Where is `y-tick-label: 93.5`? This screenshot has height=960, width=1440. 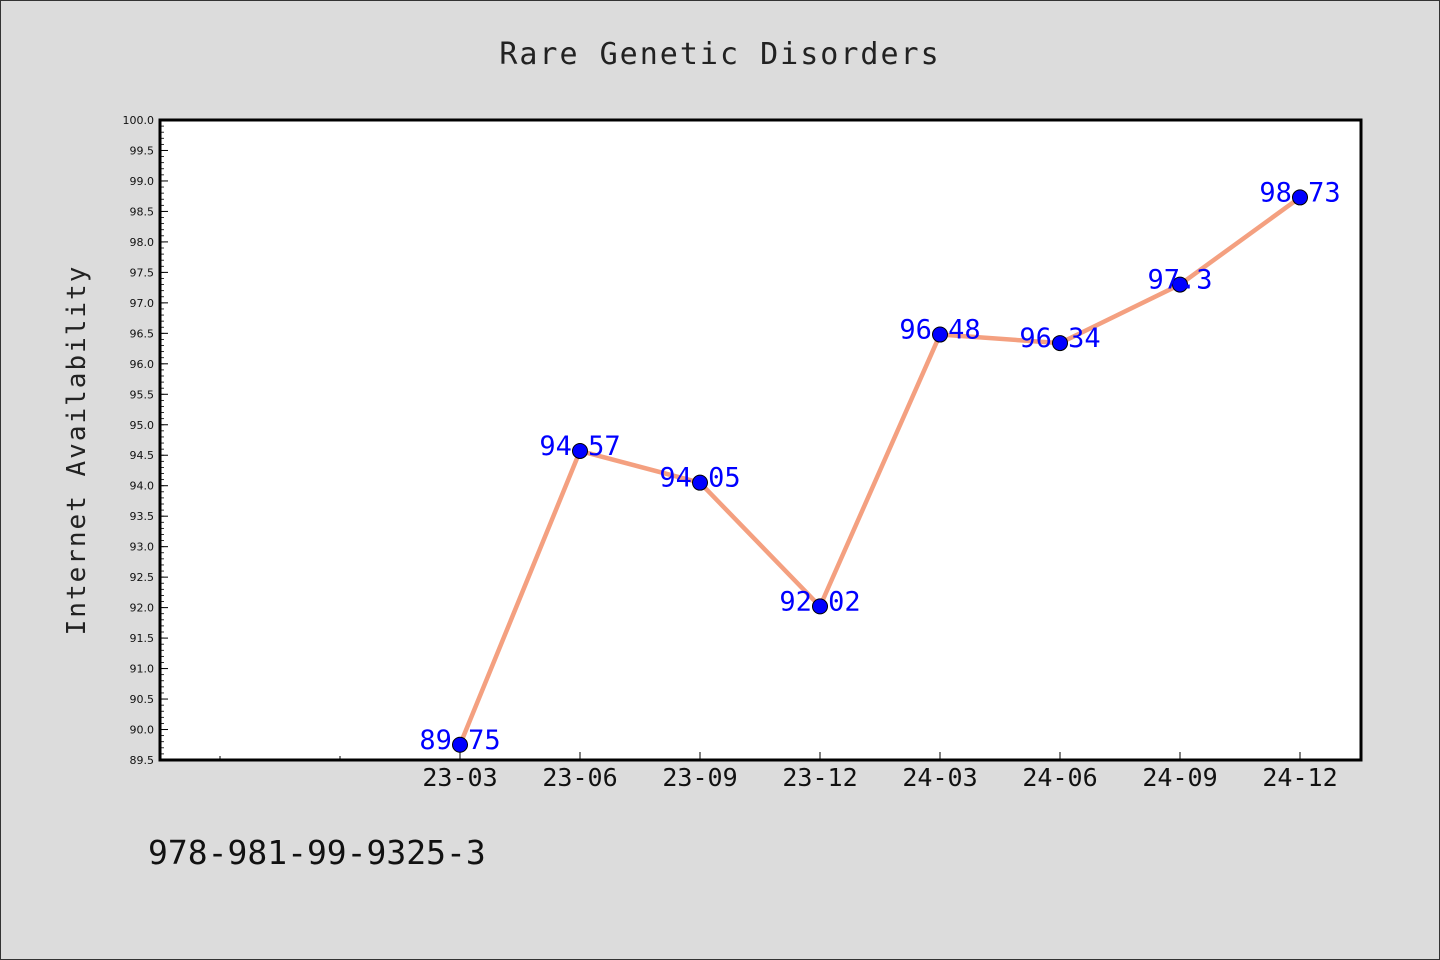 y-tick-label: 93.5 is located at coordinates (142, 516).